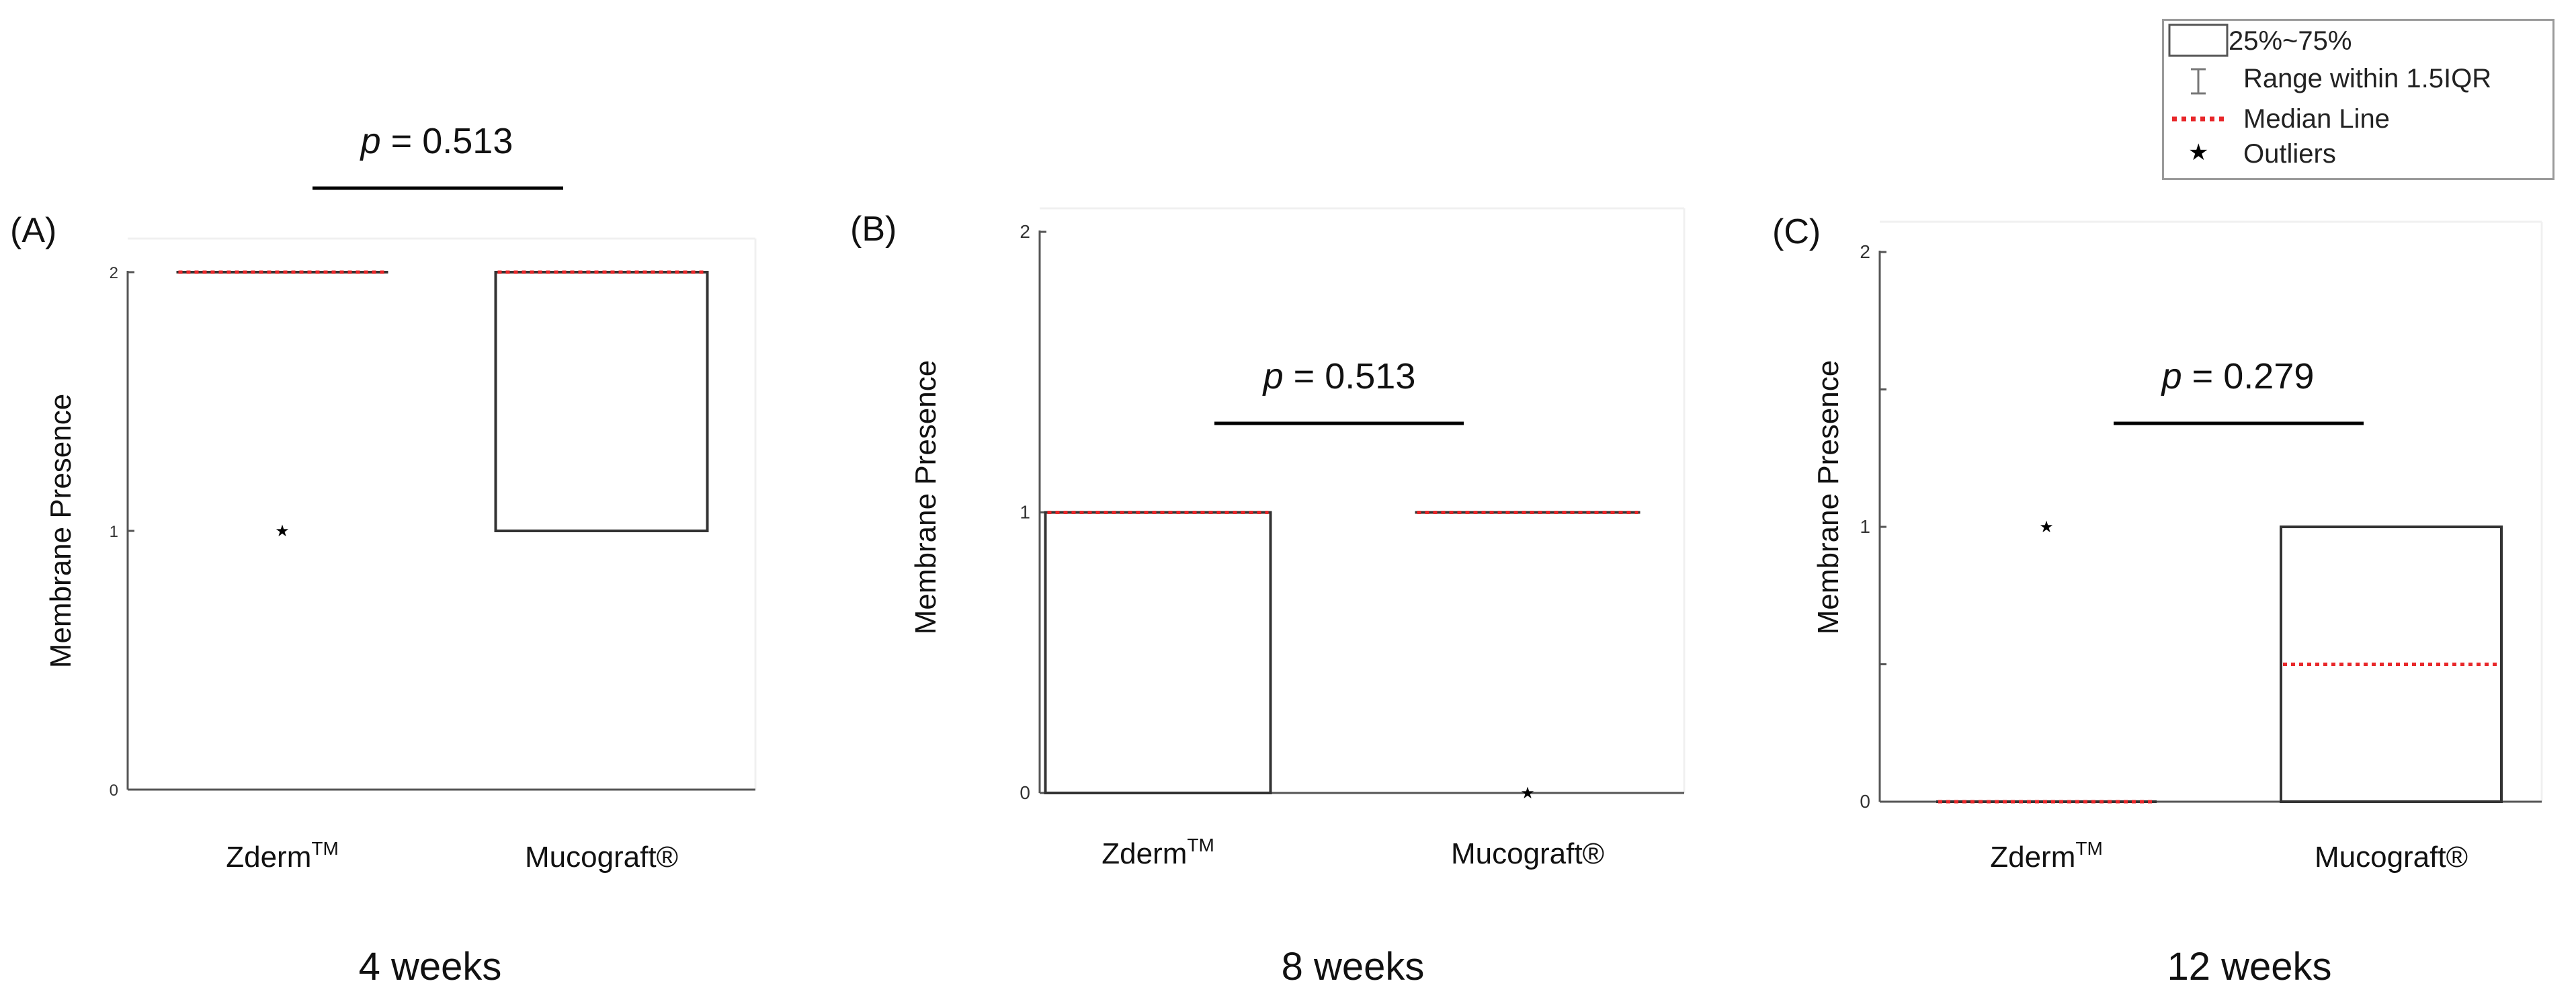 The height and width of the screenshot is (1008, 2576). Describe the element at coordinates (2198, 153) in the screenshot. I see `legend-outlier-star-icon: ★` at that location.